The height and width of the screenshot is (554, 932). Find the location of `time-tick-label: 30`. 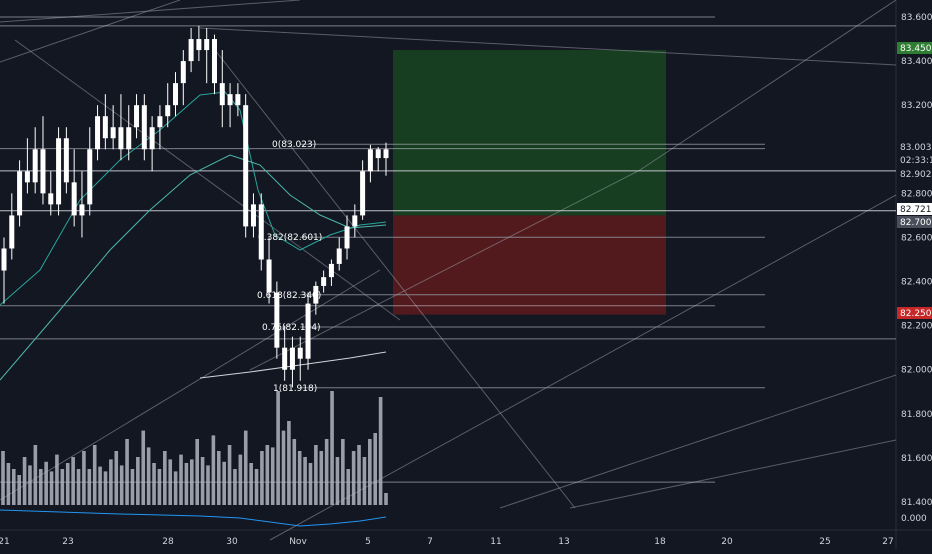

time-tick-label: 30 is located at coordinates (232, 542).